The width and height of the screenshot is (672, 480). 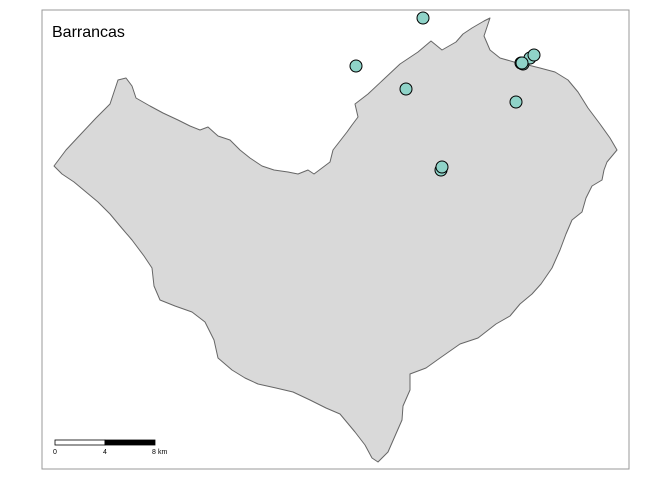 I want to click on points-layer, so click(x=445, y=94).